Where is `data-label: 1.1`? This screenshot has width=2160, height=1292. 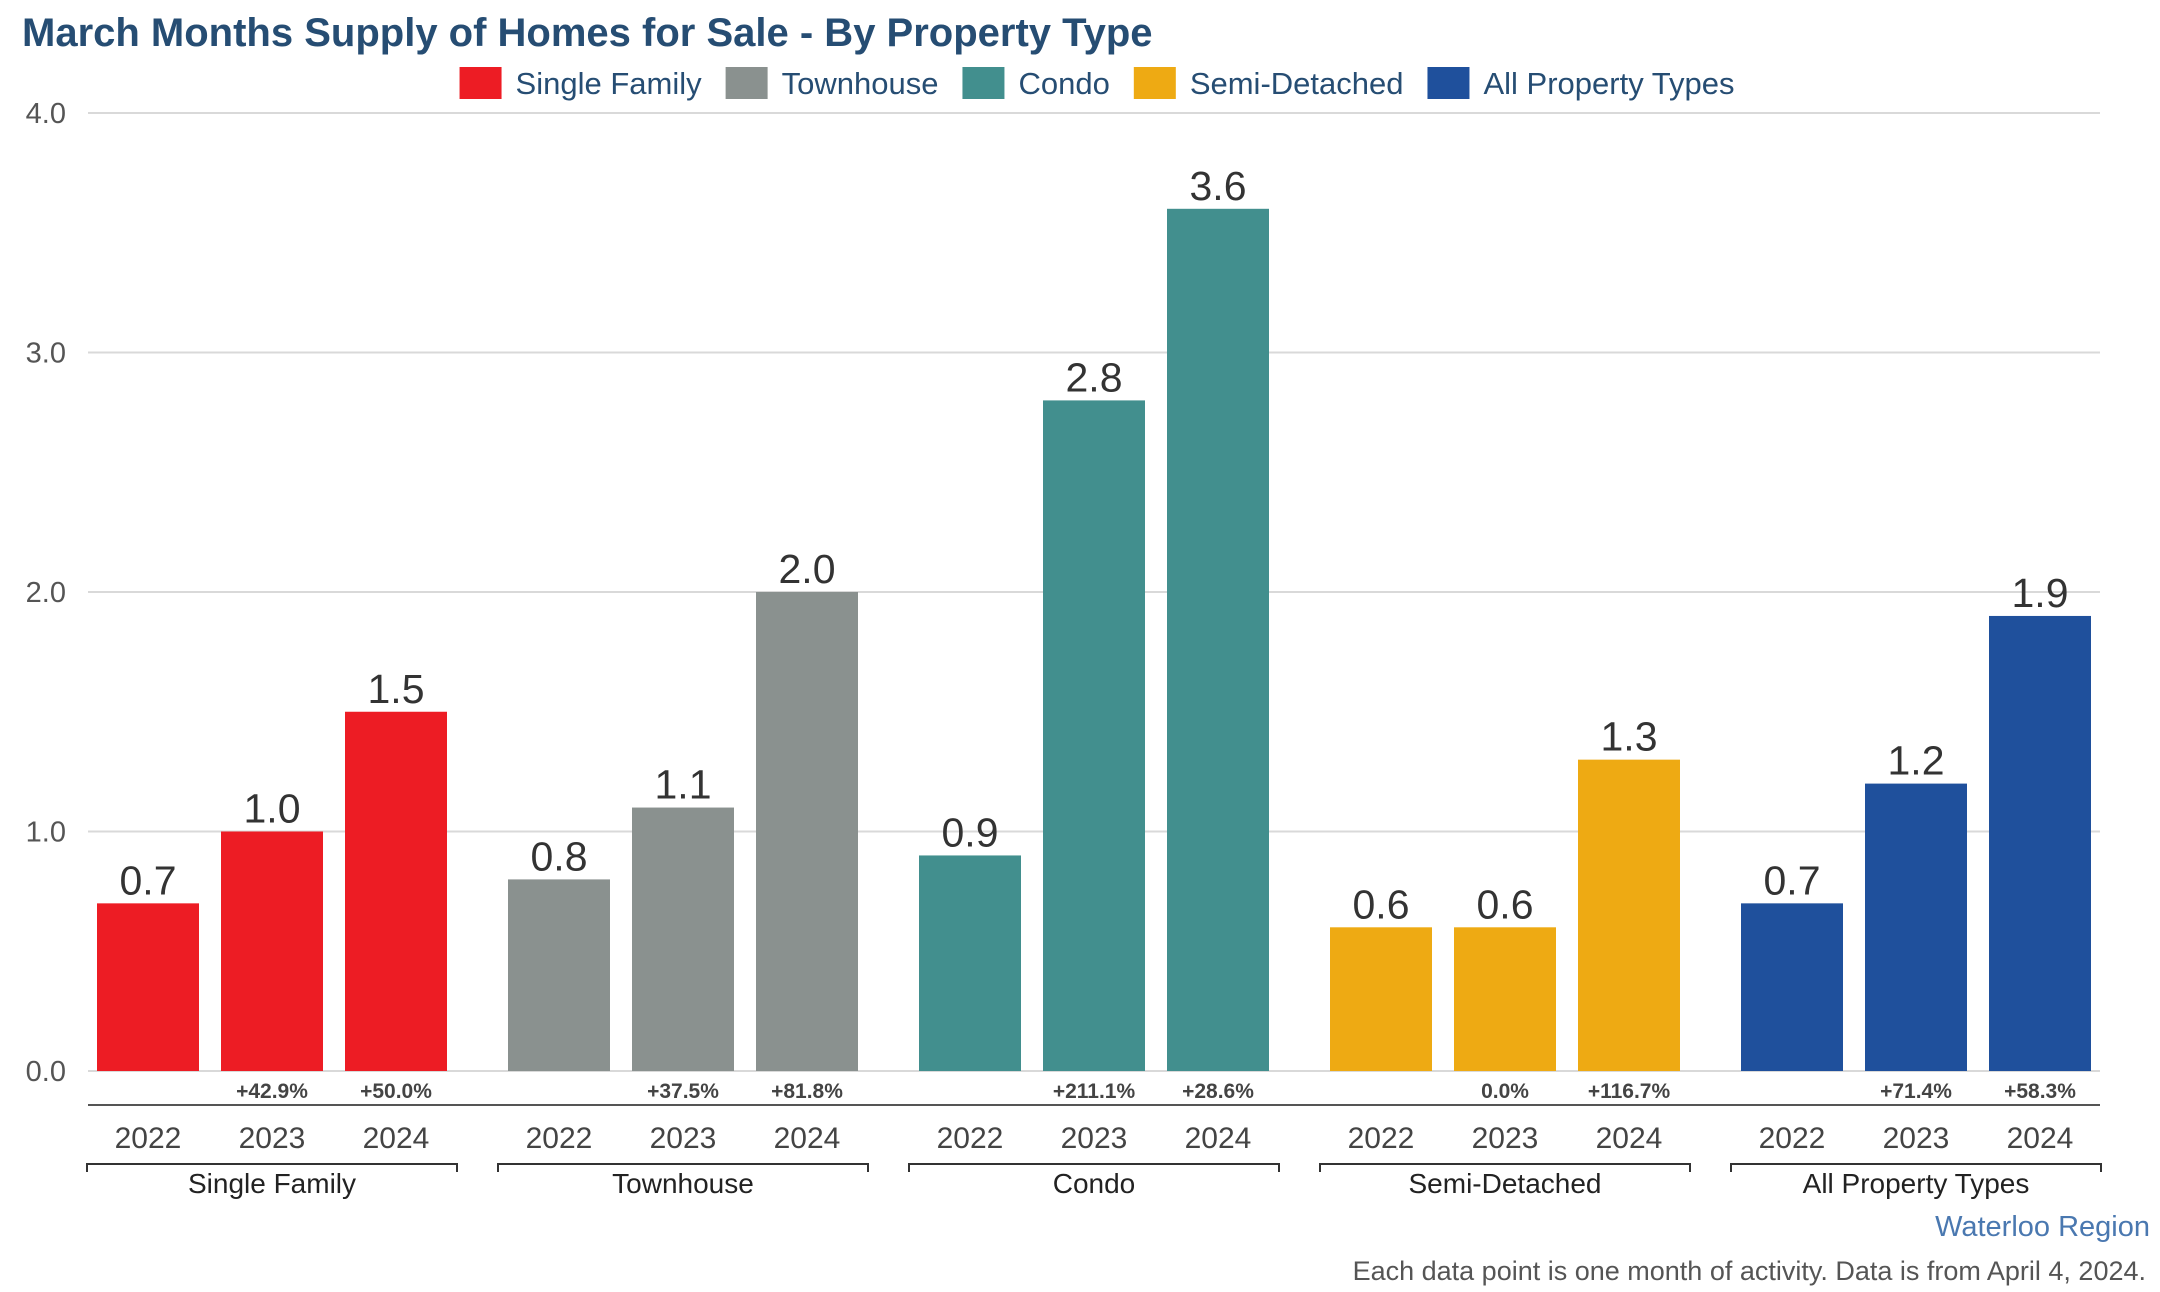 data-label: 1.1 is located at coordinates (683, 785).